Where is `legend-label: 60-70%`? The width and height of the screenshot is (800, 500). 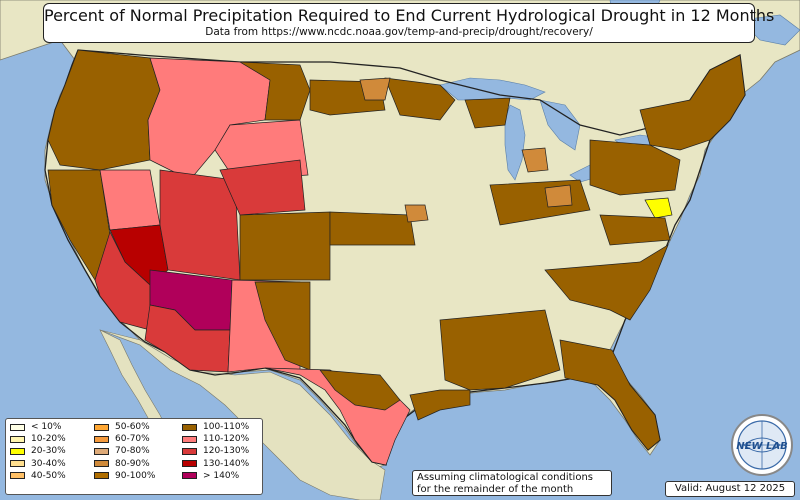
legend-label: 60-70% is located at coordinates (132, 439).